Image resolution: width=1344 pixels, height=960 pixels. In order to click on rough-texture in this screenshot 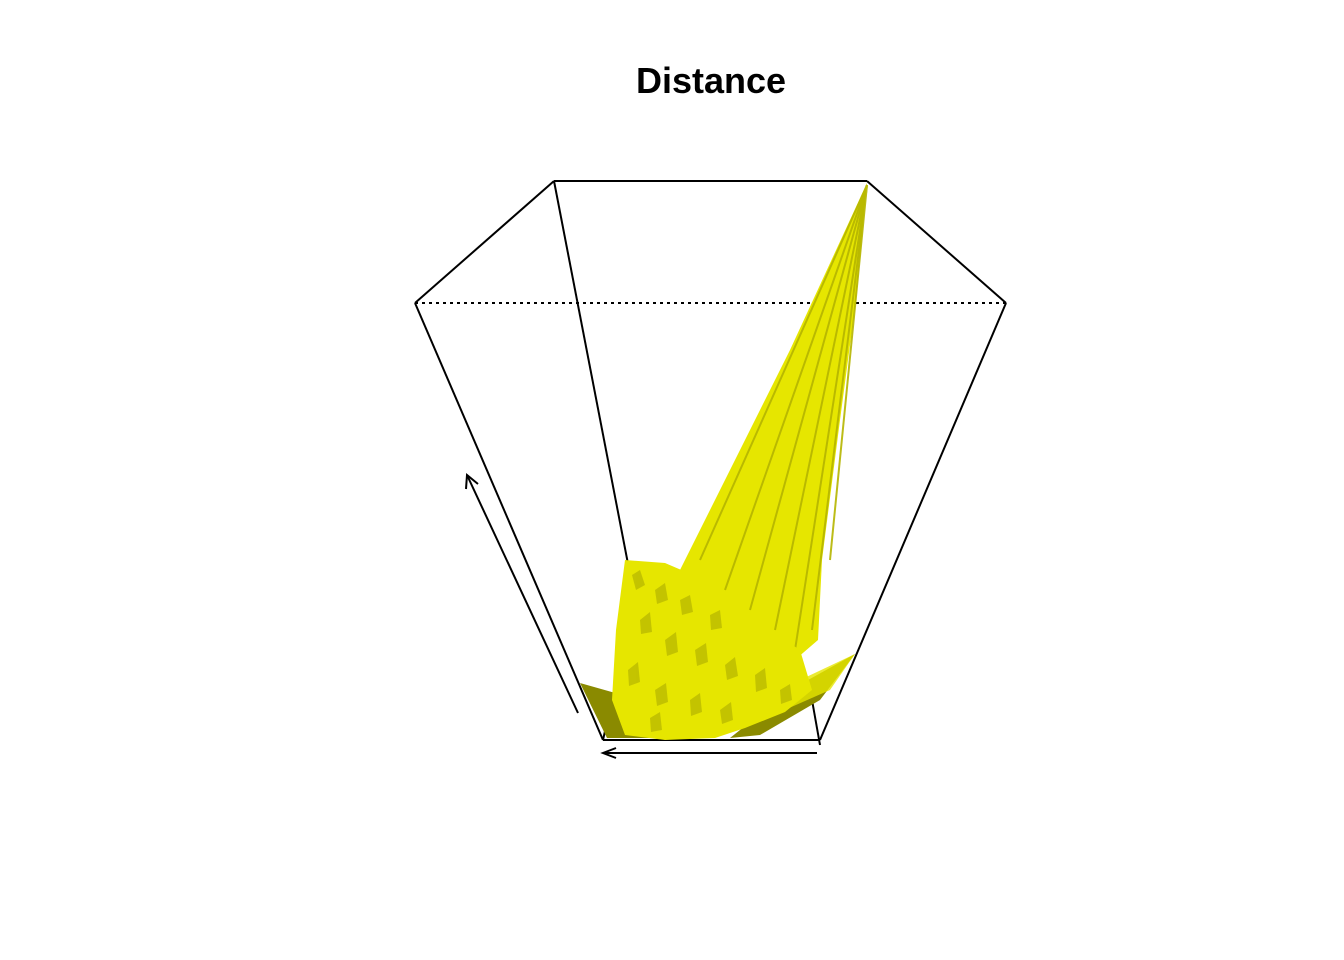, I will do `click(710, 651)`.